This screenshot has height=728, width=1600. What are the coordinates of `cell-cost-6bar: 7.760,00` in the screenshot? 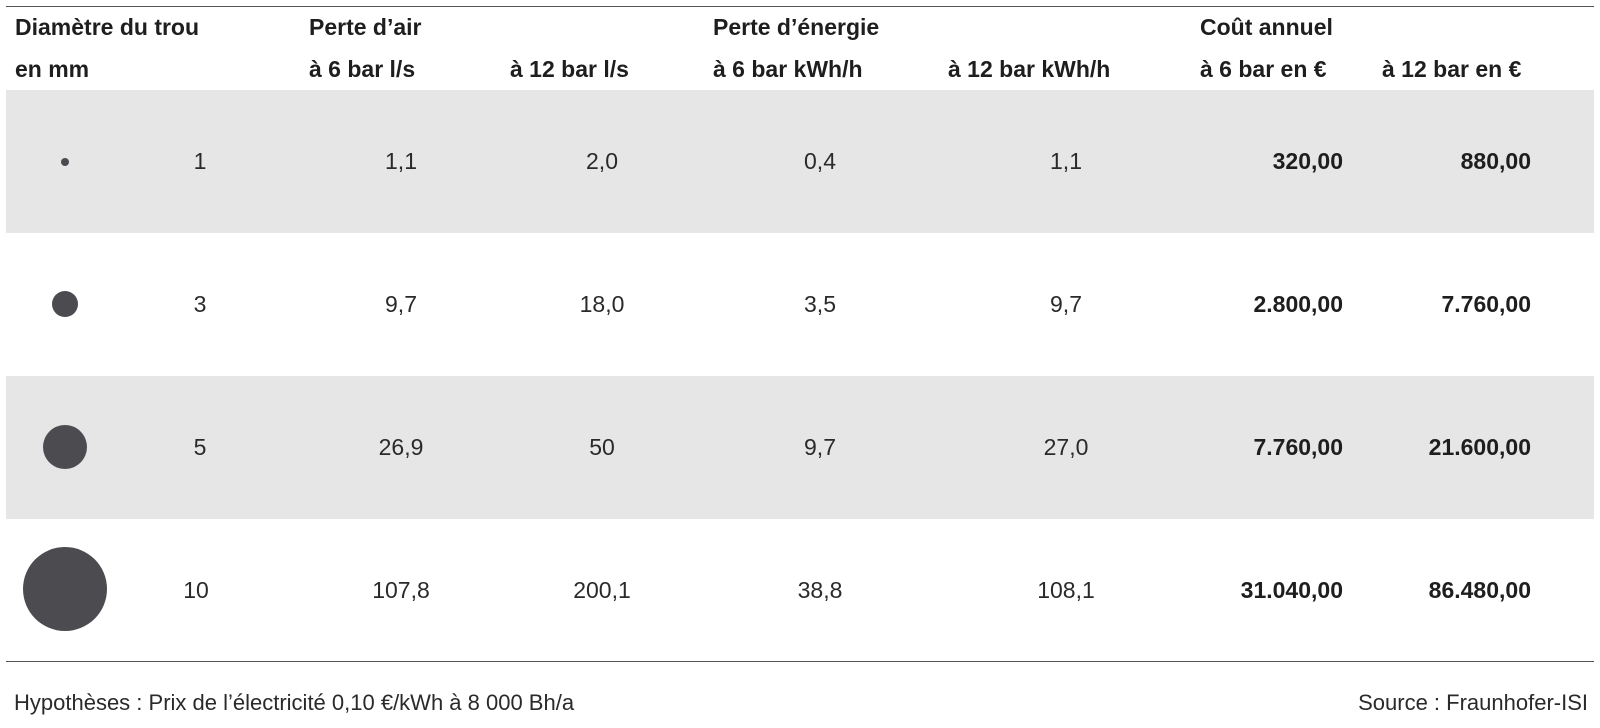 It's located at (1298, 447).